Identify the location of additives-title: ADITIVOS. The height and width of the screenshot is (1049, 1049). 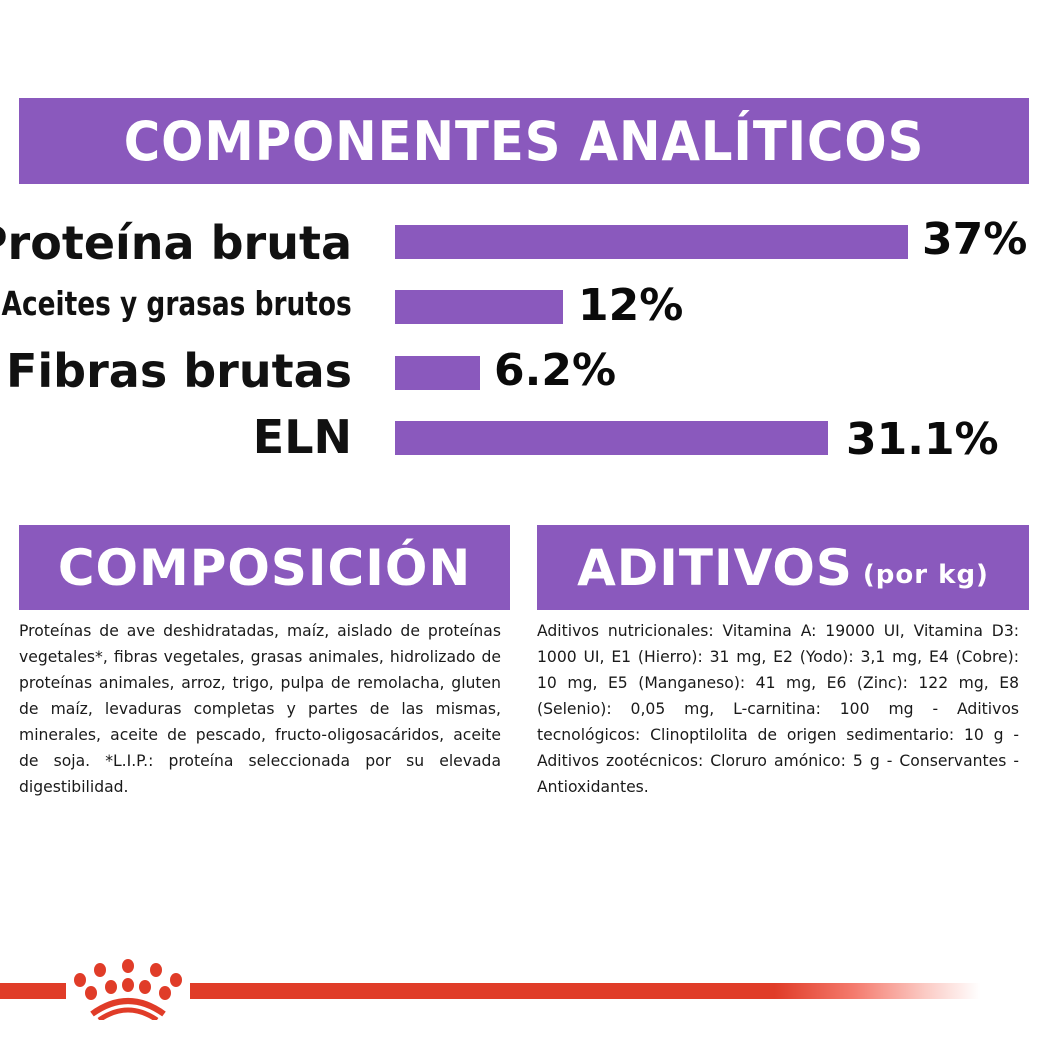
(715, 567).